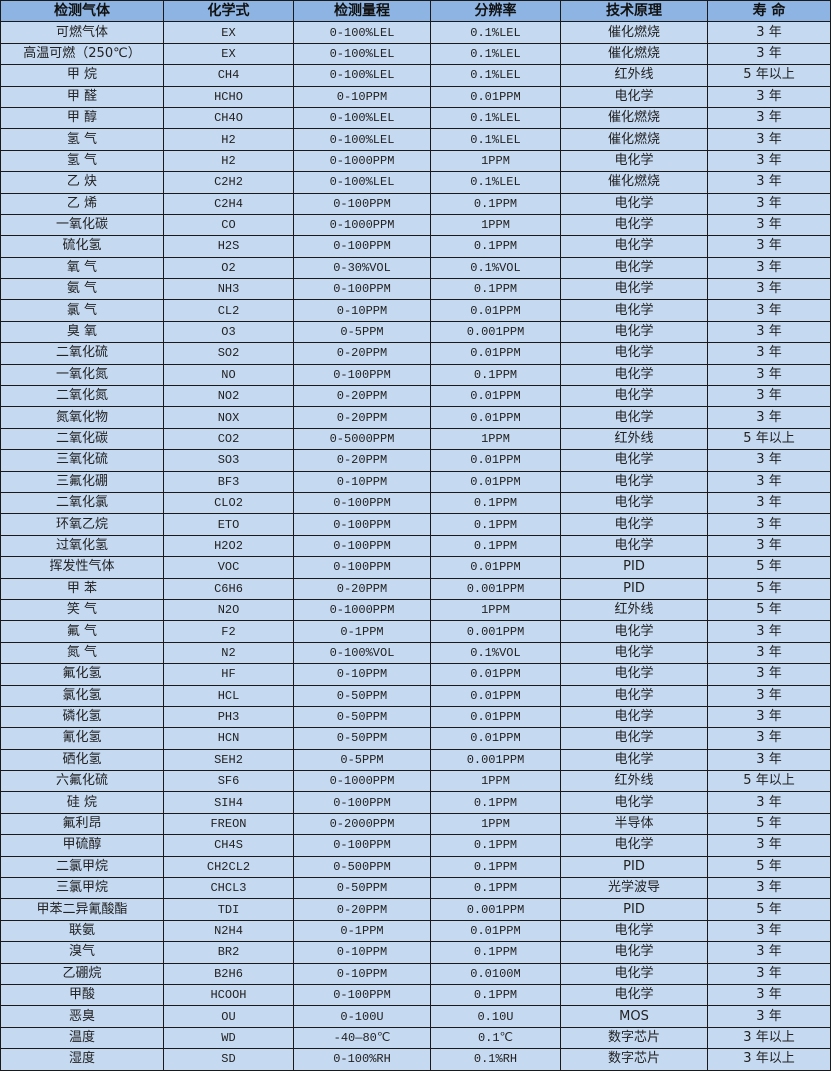 This screenshot has height=1075, width=831. I want to click on table-row: 乙 烯 C2H4 0-100PPM 0.1PPM 电化学 3 年, so click(415, 203).